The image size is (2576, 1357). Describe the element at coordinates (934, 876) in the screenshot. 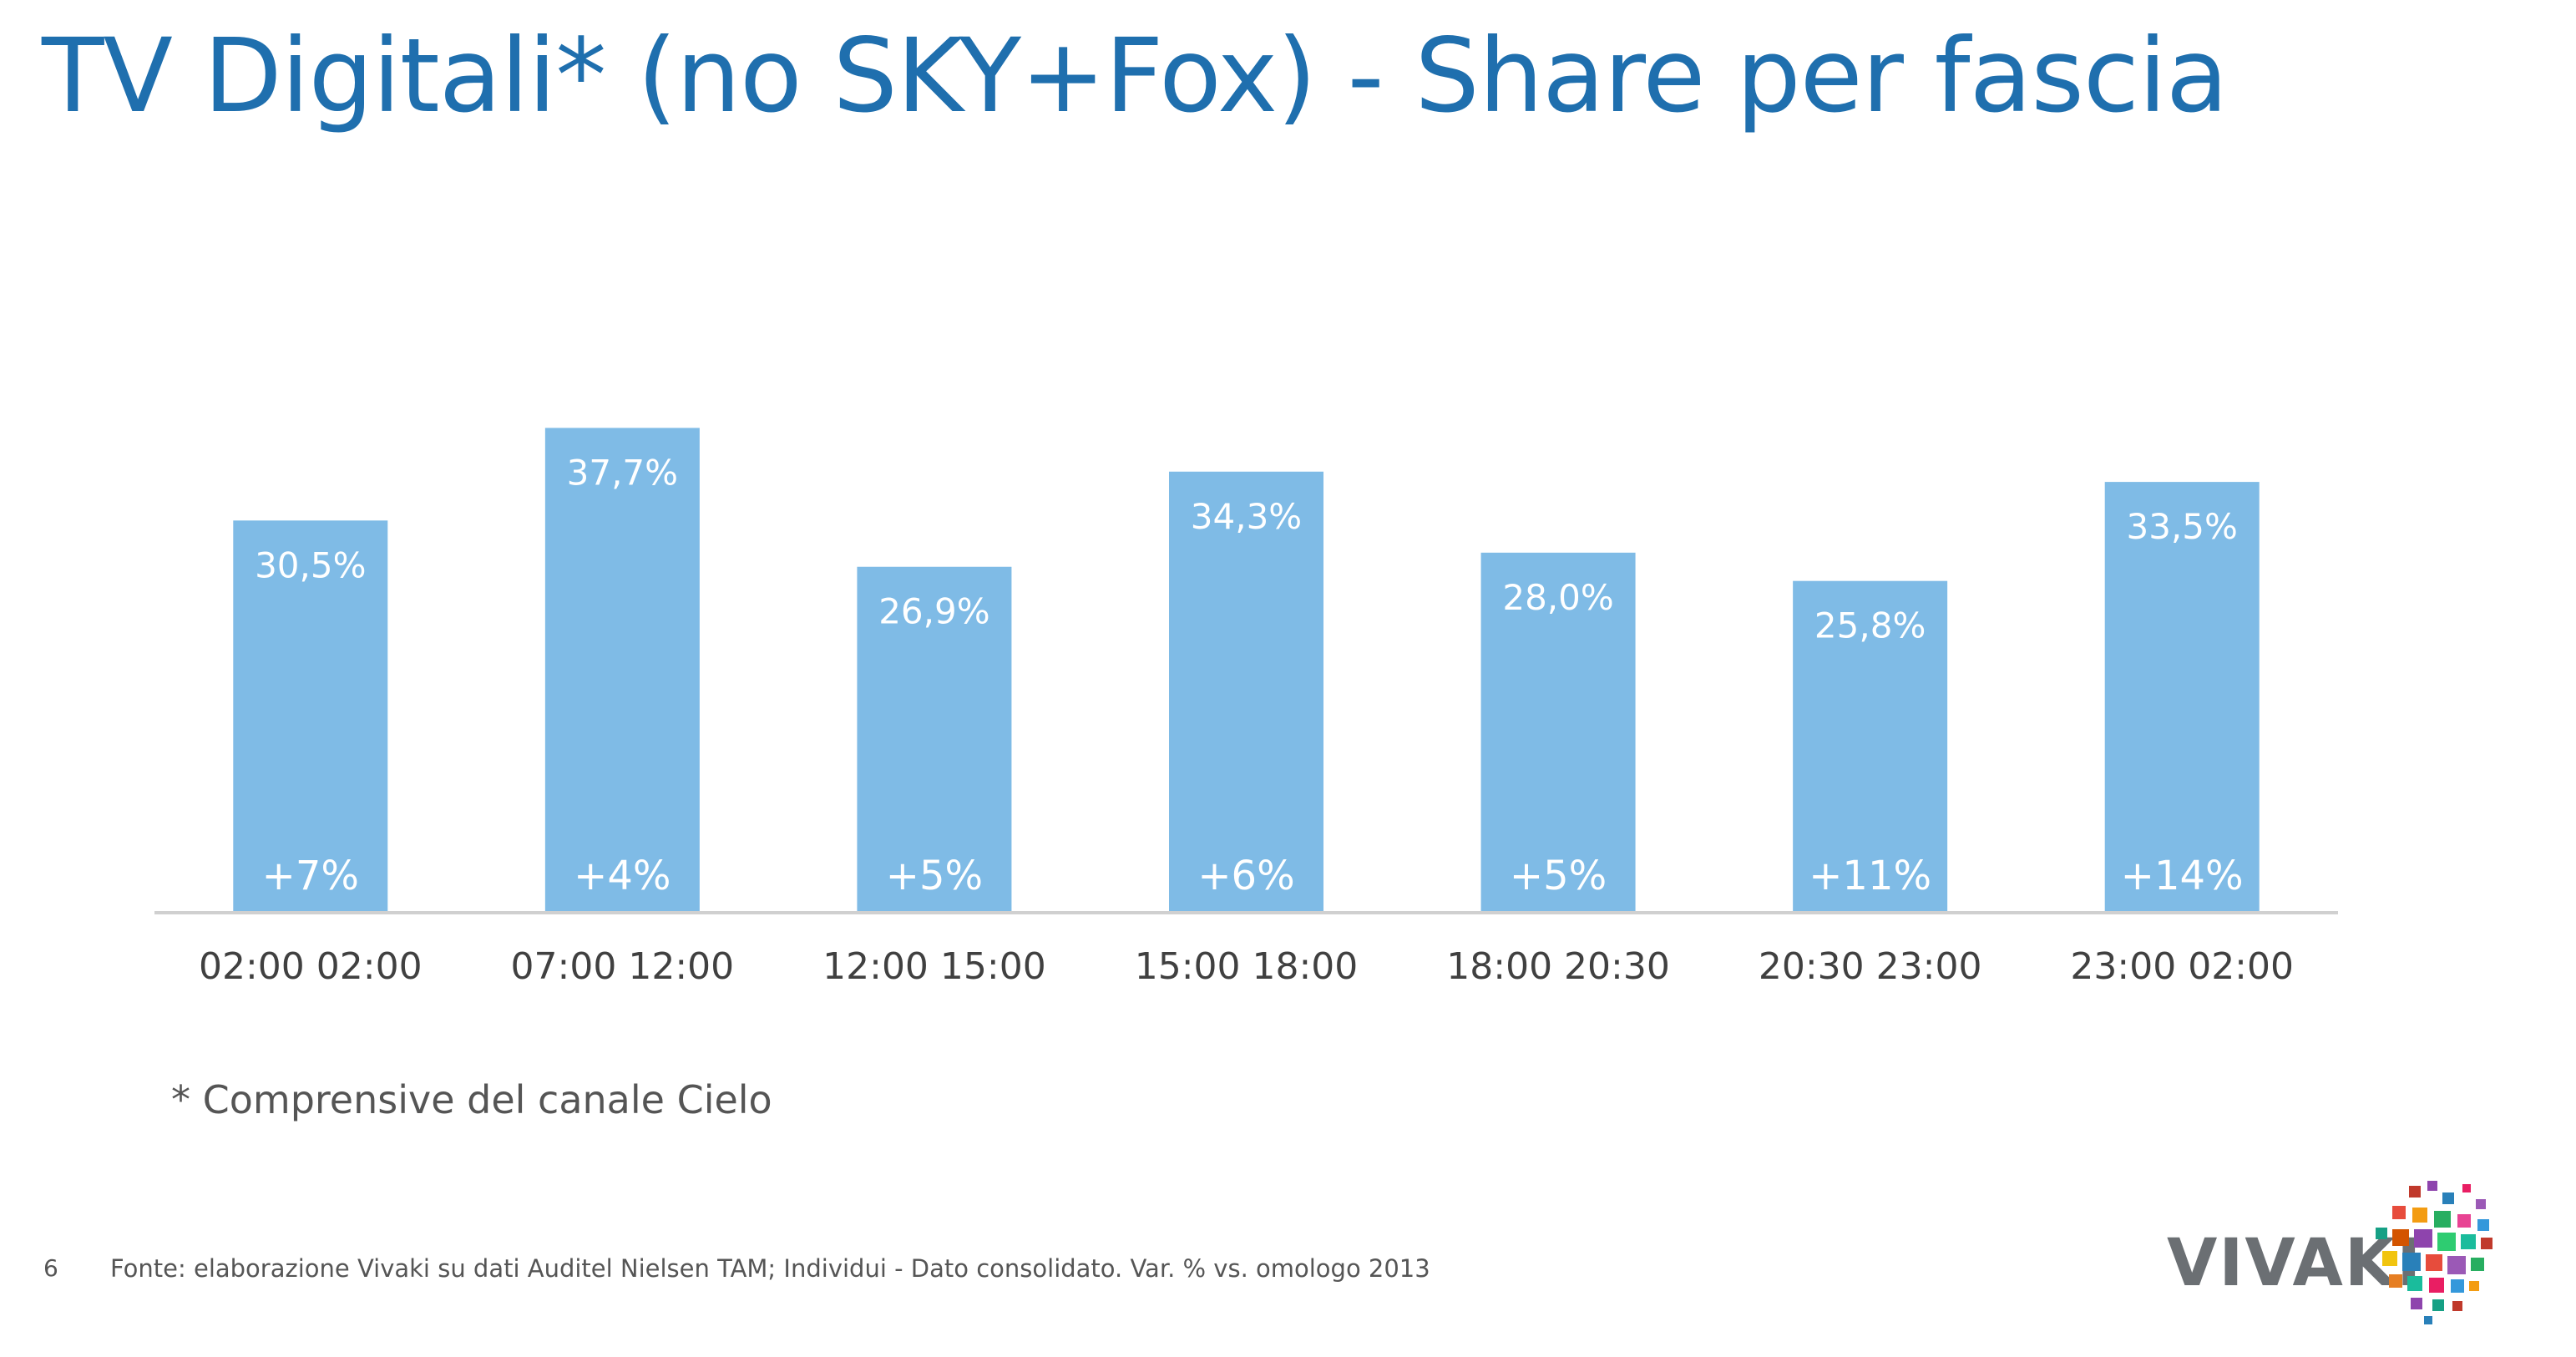

I see `variation-label-2: +5%` at that location.